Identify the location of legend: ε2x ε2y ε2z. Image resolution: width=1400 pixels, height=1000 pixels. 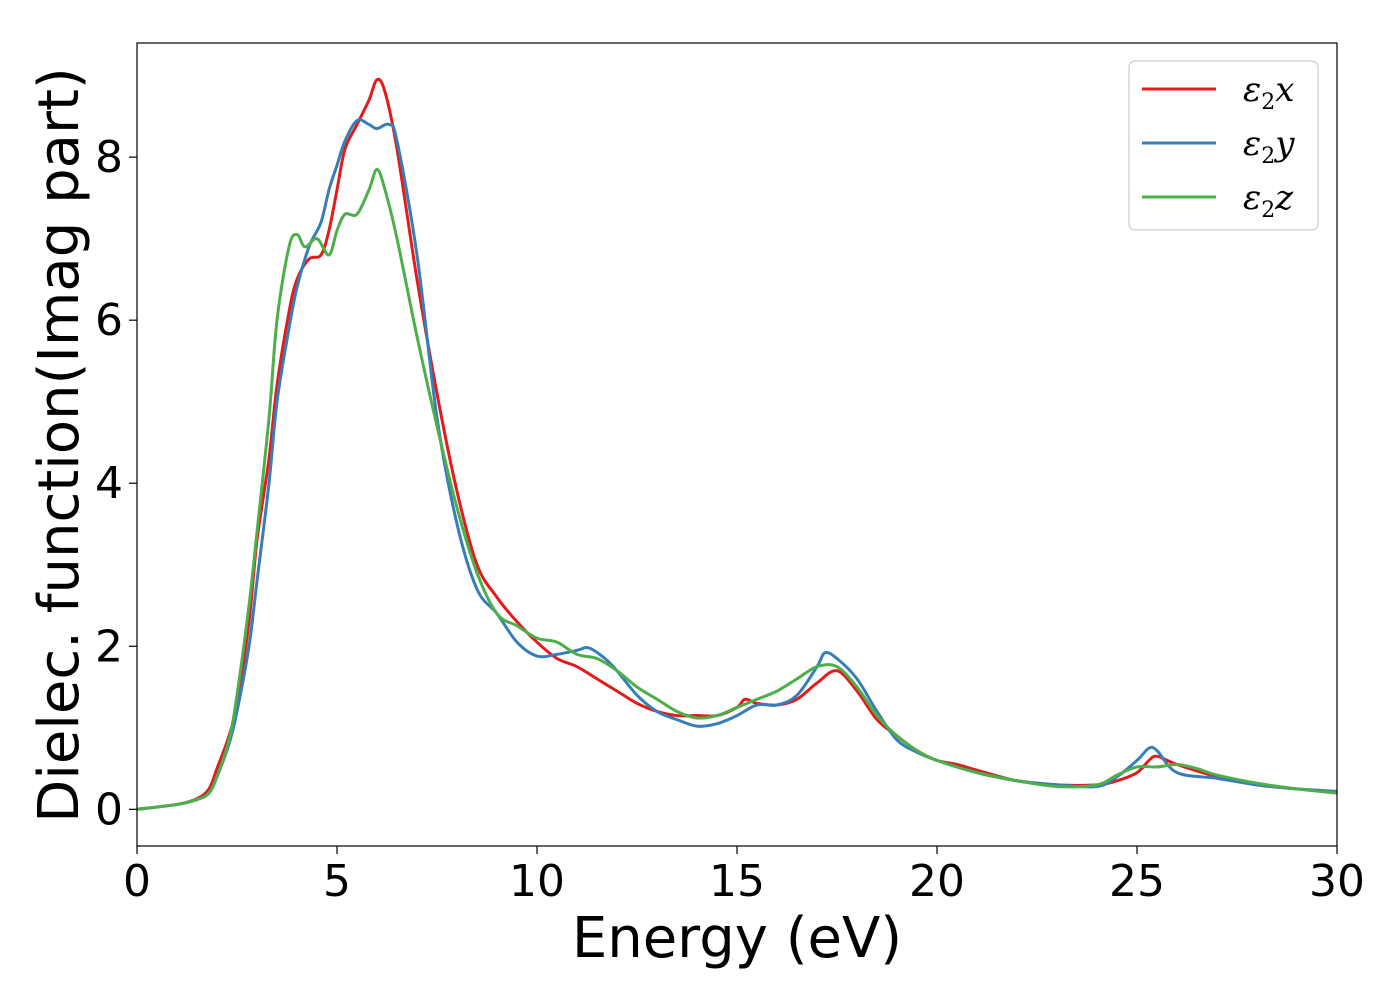
(1223, 145).